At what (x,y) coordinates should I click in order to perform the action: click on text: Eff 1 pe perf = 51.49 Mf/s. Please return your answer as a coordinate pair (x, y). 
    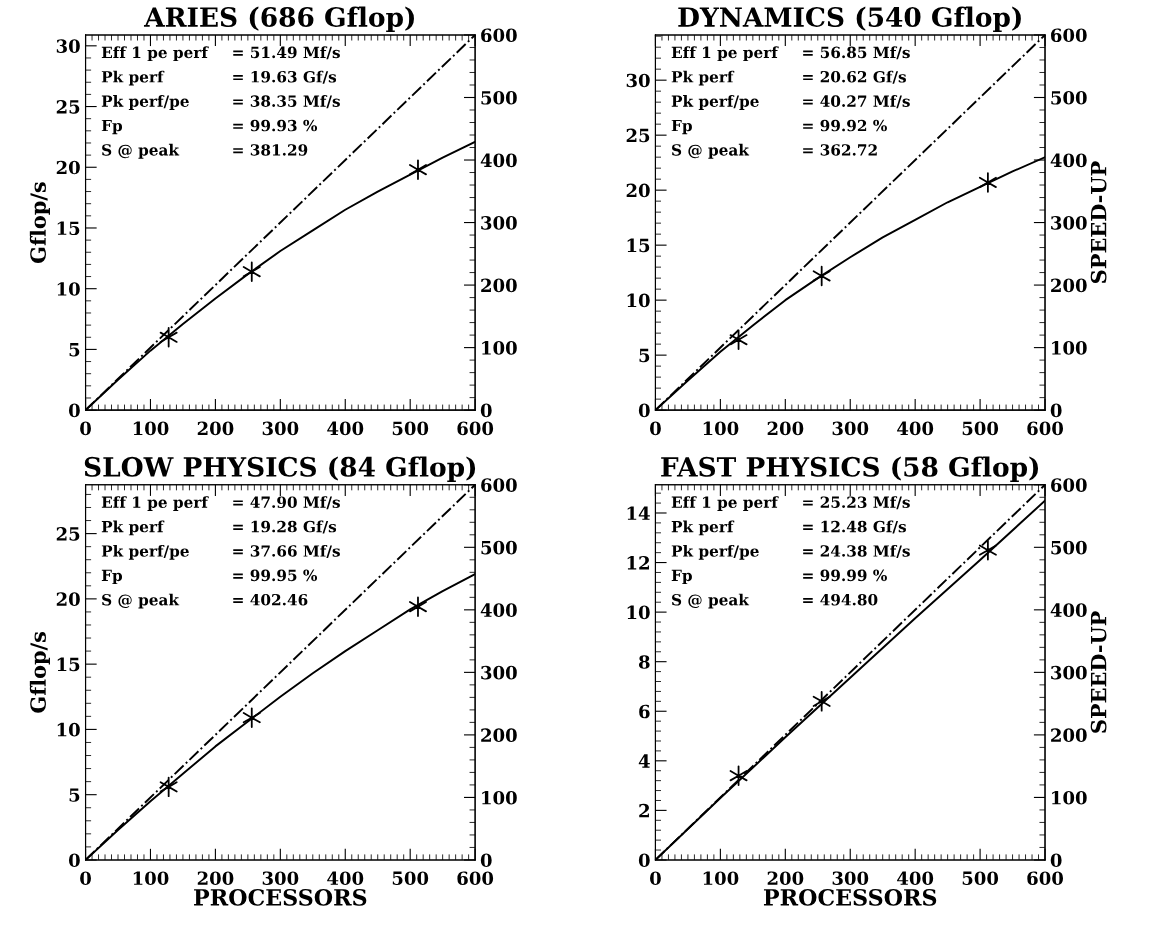
    Looking at the image, I should click on (220, 54).